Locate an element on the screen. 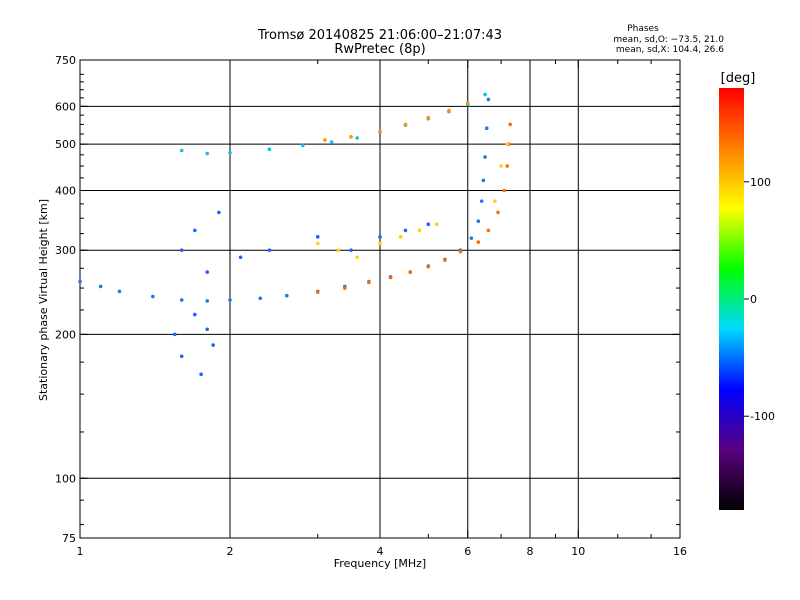 The width and height of the screenshot is (800, 600). x-tick-label: 1 is located at coordinates (80, 551).